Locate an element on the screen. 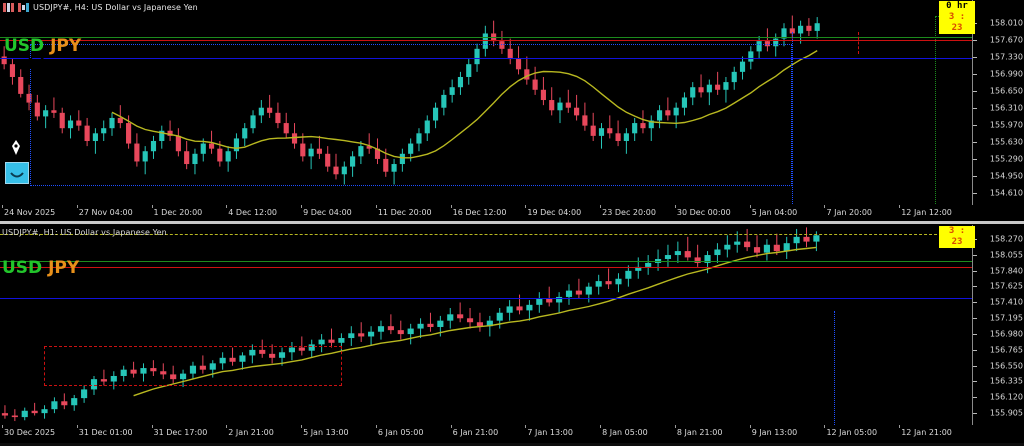 This screenshot has width=1024, height=446. watermark-pair-h4: USD JPY is located at coordinates (42, 46).